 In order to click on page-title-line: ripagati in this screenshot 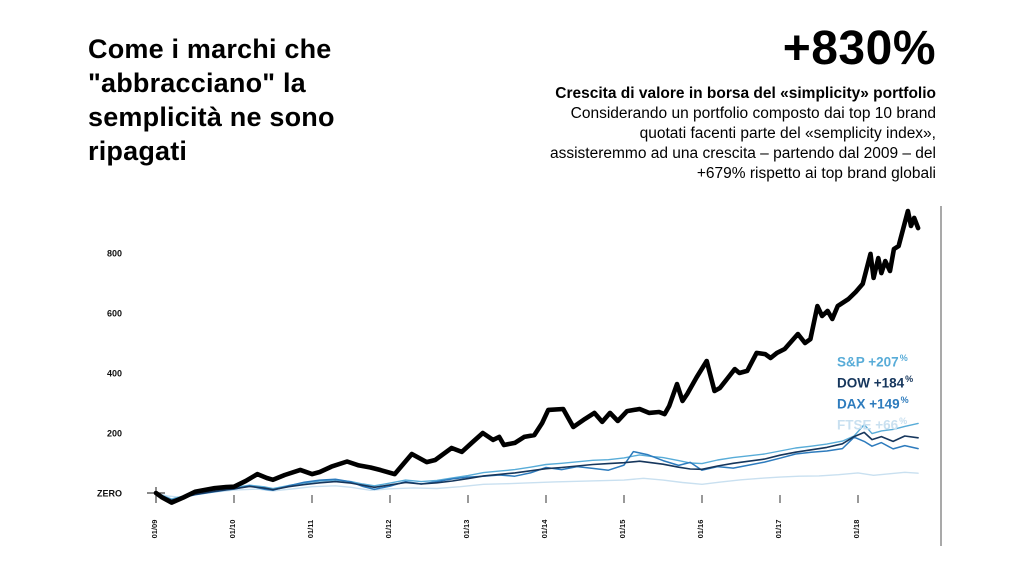, I will do `click(138, 151)`.